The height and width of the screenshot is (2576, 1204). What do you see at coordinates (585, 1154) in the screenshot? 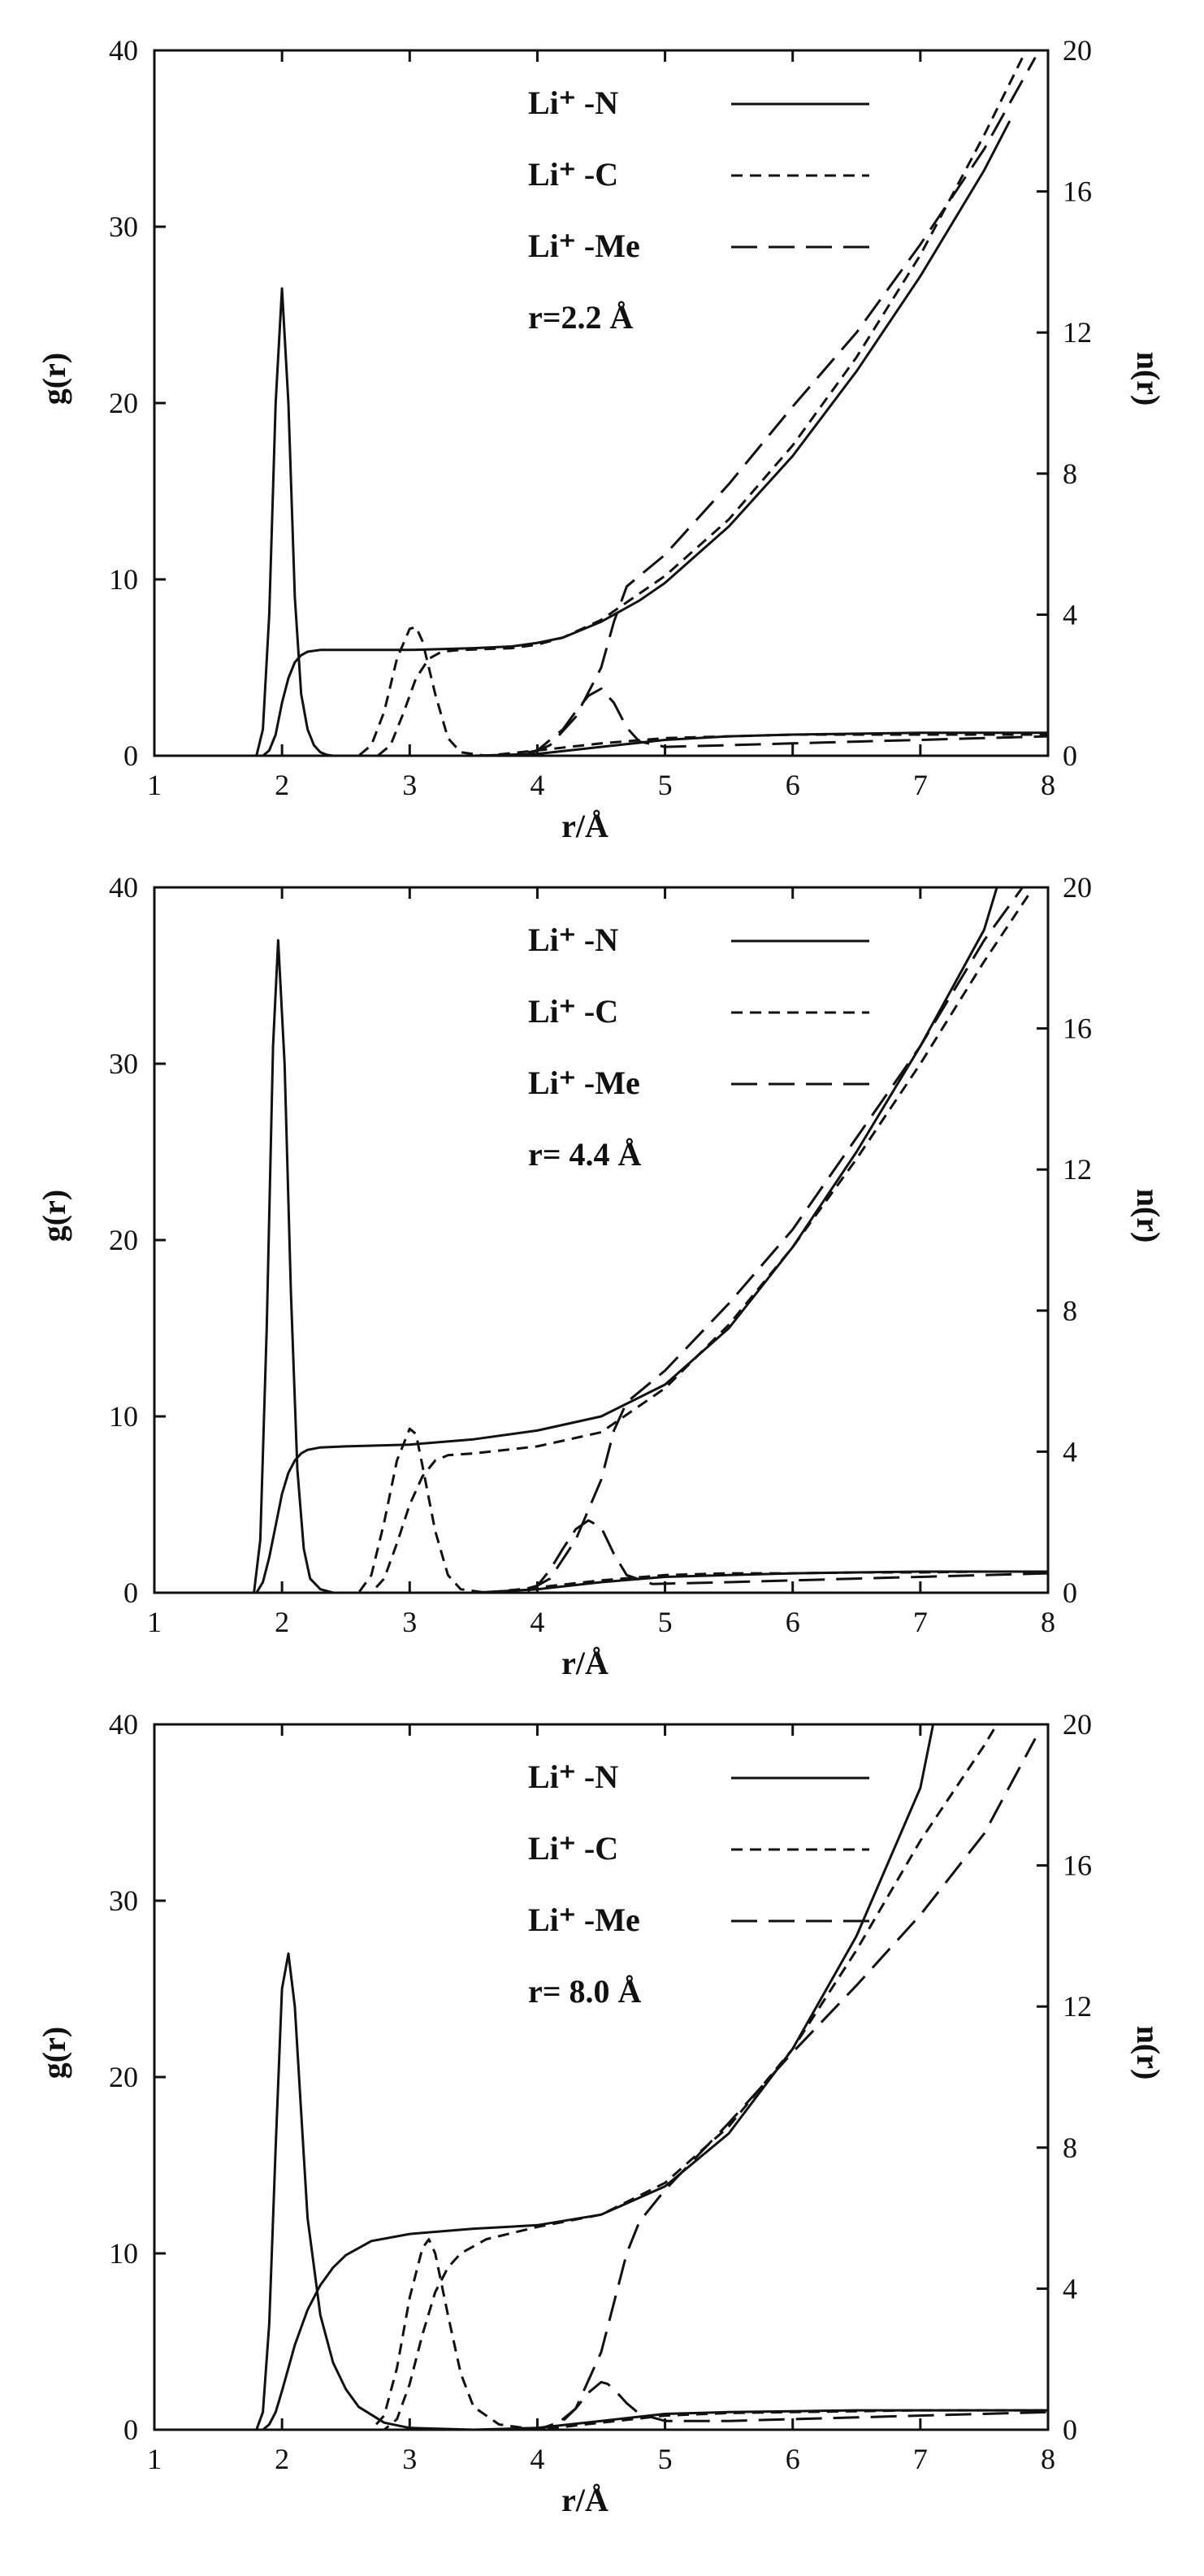
I see `cutoff-annotation: r= 4.4 Å` at bounding box center [585, 1154].